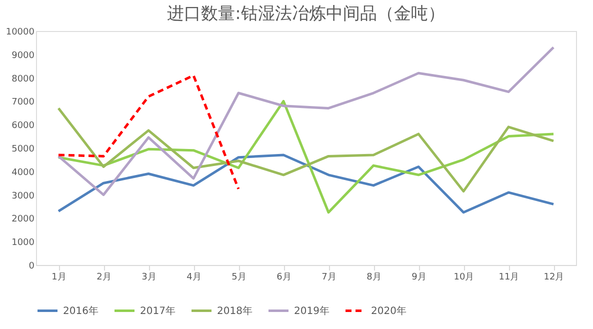 The width and height of the screenshot is (593, 329). What do you see at coordinates (374, 277) in the screenshot?
I see `x-tick-label: 8月` at bounding box center [374, 277].